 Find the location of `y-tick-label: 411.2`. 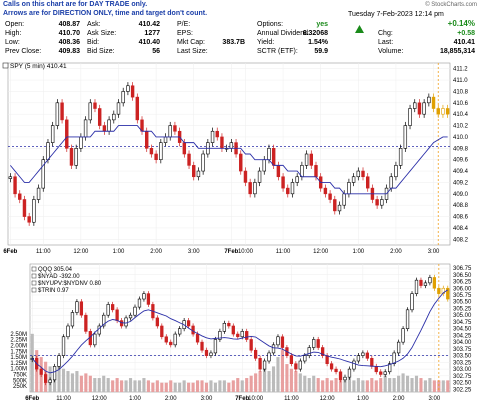

y-tick-label: 411.2 is located at coordinates (460, 70).